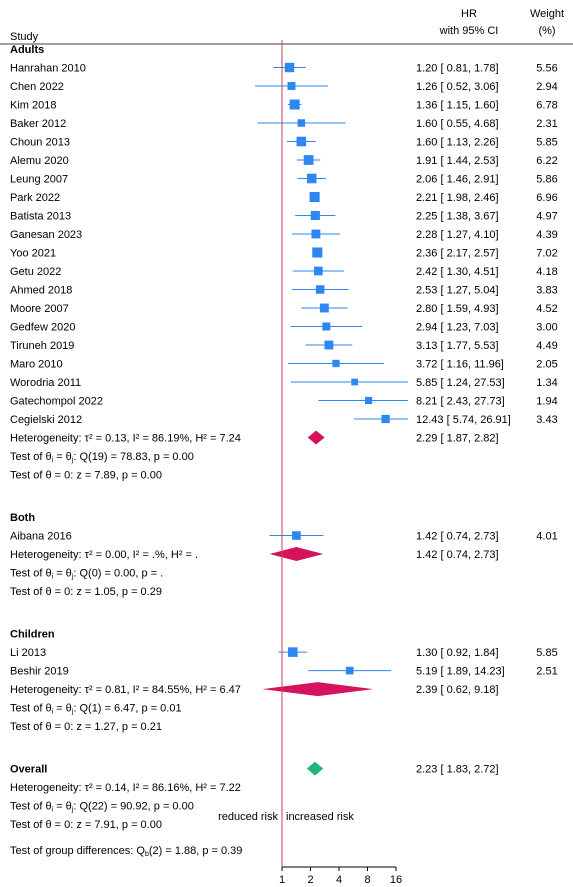  Describe the element at coordinates (86, 574) in the screenshot. I see `group-test-homogeneity: Test of θi = θj: Q(0) = 0.00, p = .` at that location.